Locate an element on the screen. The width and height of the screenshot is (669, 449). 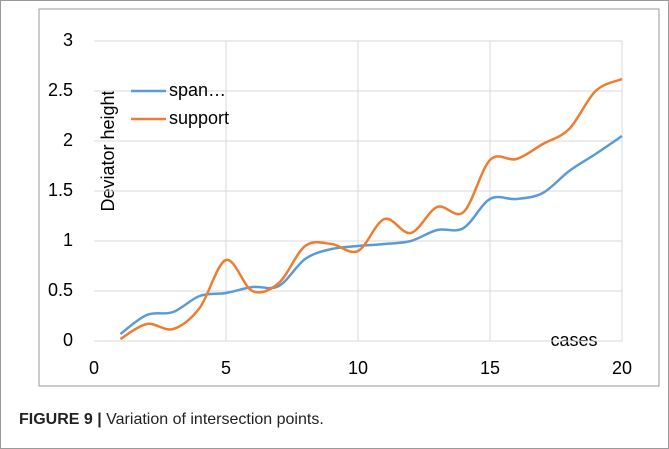
y-tick-label: 1.5 is located at coordinates (60, 190).